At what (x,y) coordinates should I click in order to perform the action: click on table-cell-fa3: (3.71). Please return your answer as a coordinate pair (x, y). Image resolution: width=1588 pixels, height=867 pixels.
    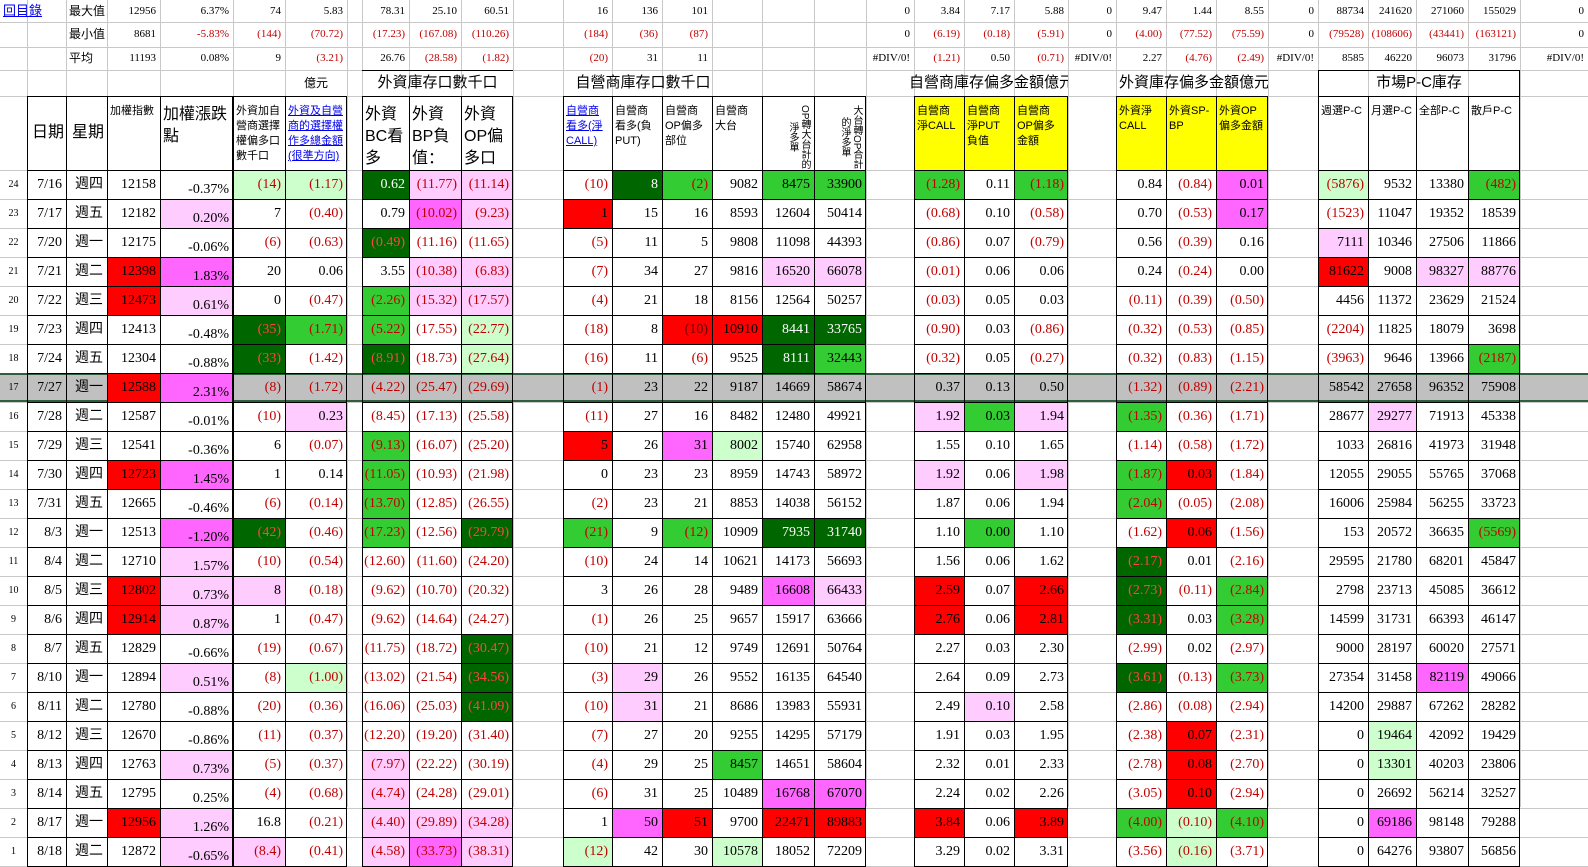
    Looking at the image, I should click on (1247, 851).